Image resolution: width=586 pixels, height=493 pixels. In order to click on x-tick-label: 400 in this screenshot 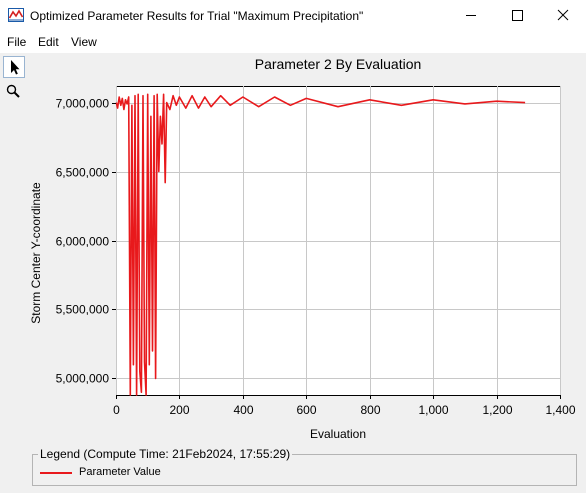, I will do `click(243, 410)`.